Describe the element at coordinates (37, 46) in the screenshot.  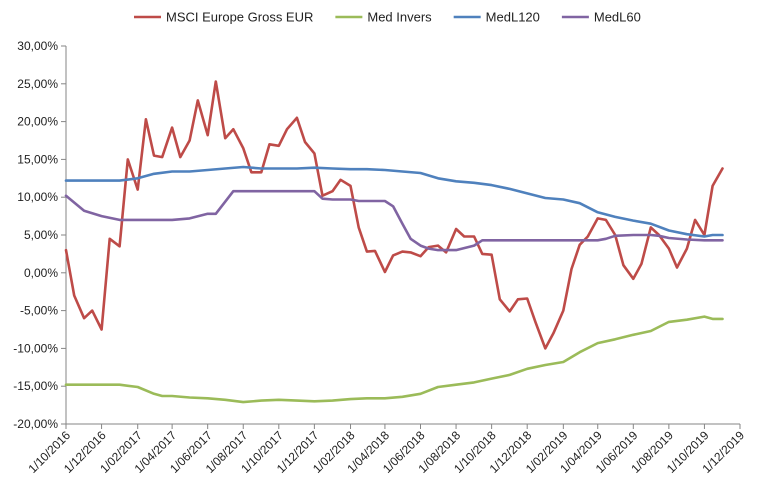
I see `y-tick-label: 30,00%` at that location.